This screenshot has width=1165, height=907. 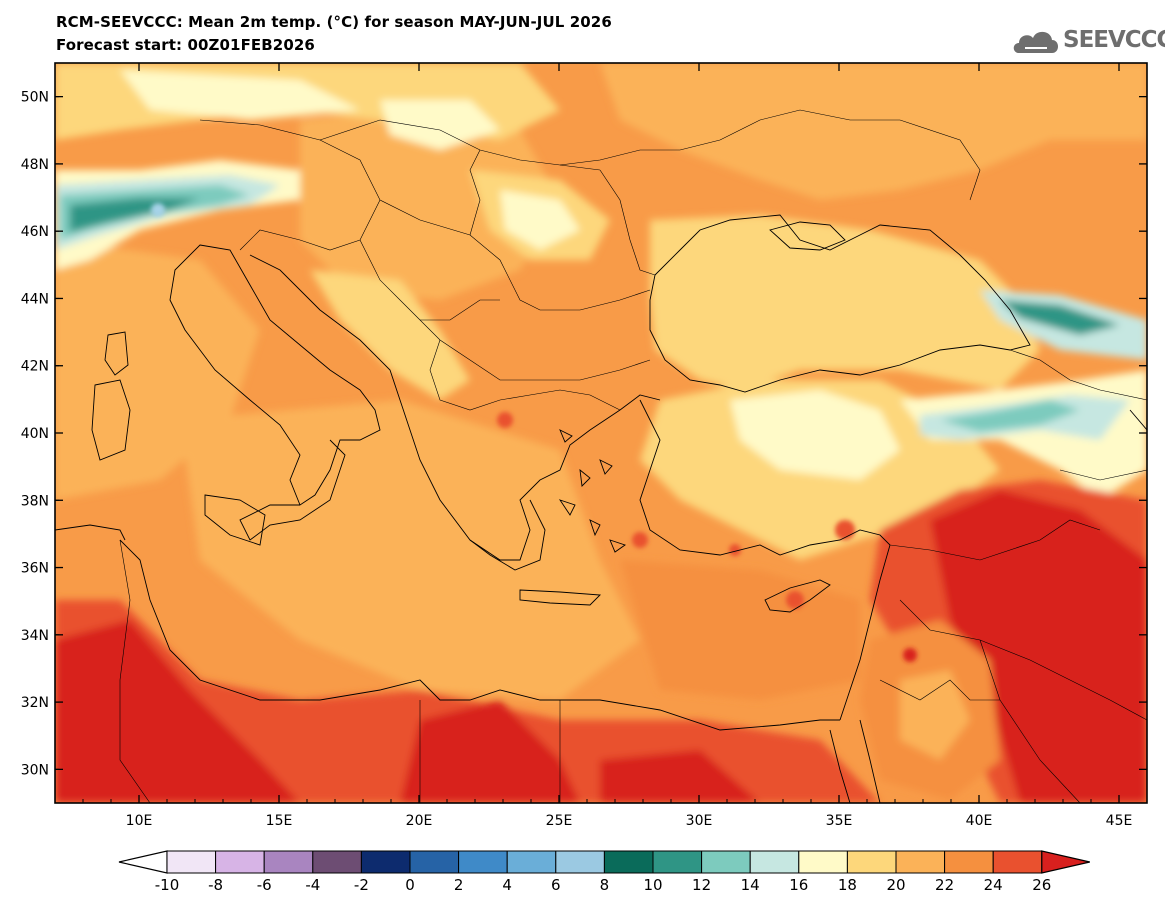 I want to click on colorbar-label: 14, so click(x=750, y=885).